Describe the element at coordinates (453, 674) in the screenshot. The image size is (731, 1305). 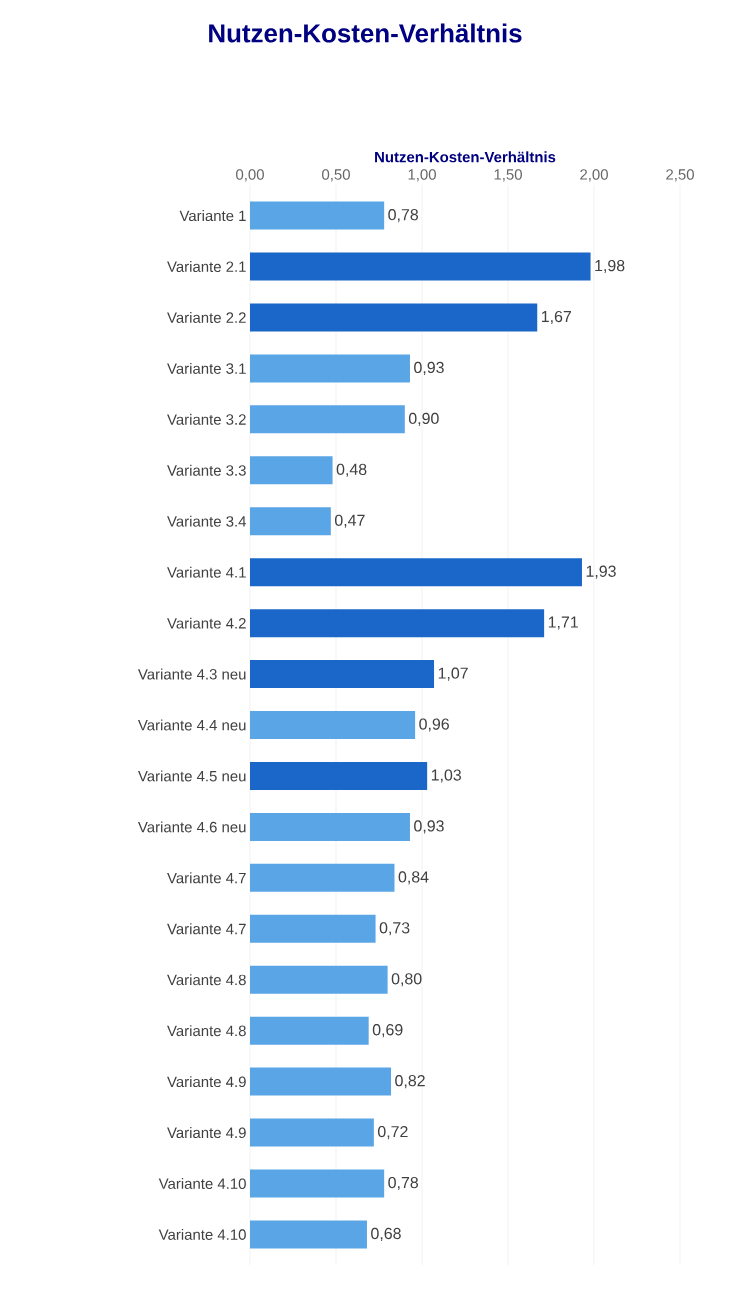
I see `data-label: 1,07` at that location.